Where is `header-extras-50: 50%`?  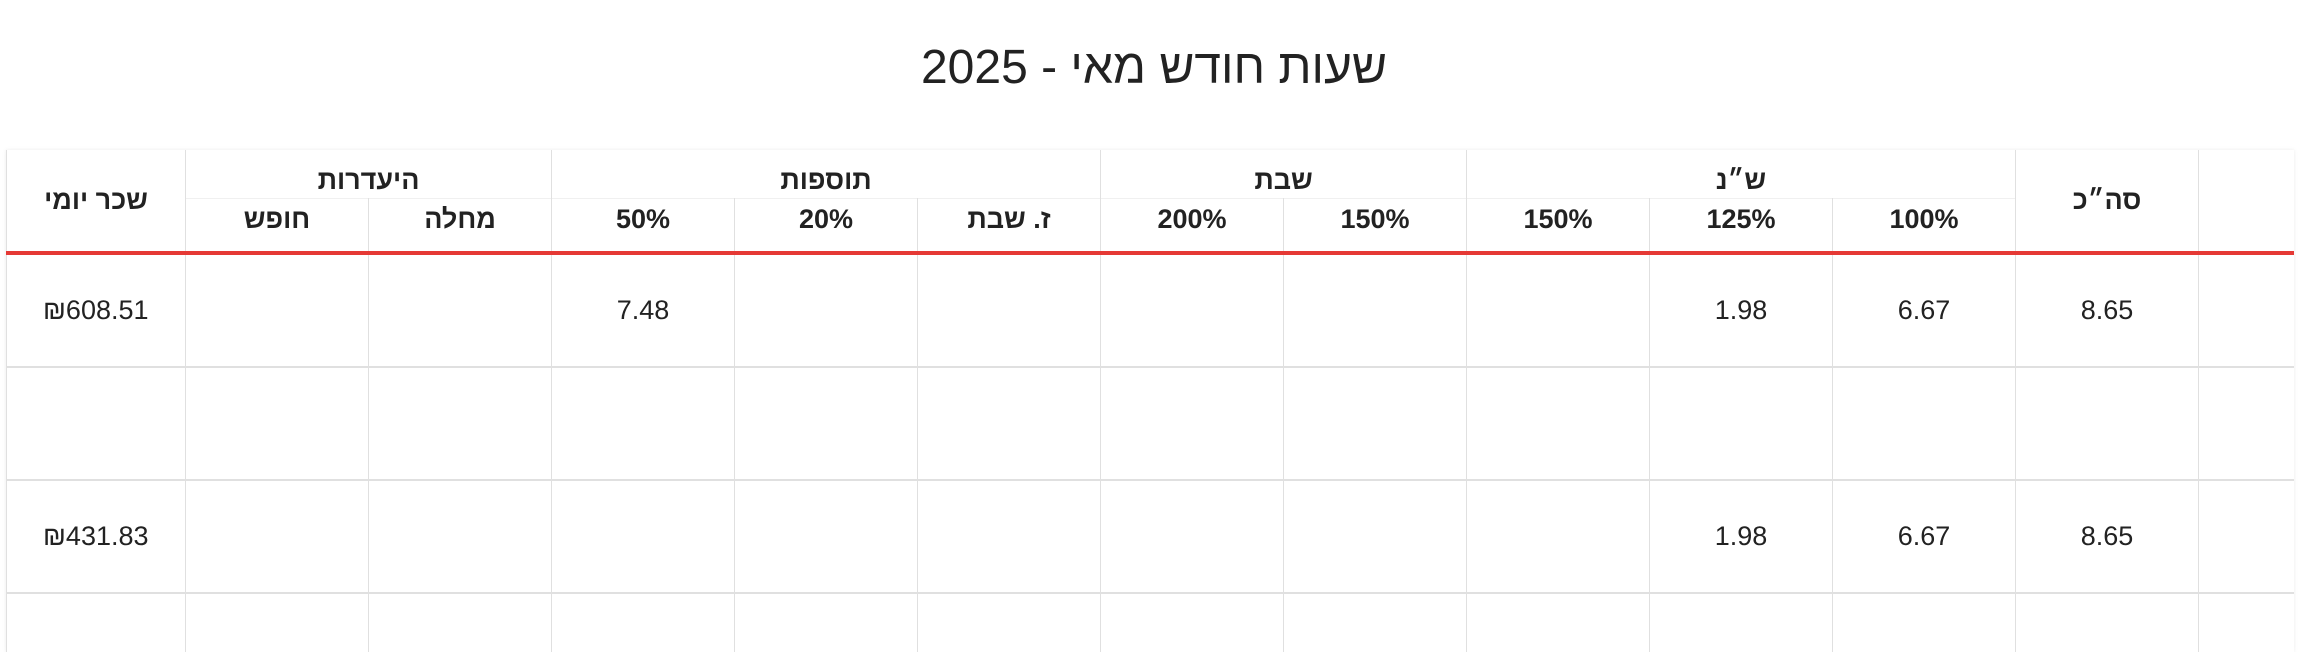 header-extras-50: 50% is located at coordinates (643, 226).